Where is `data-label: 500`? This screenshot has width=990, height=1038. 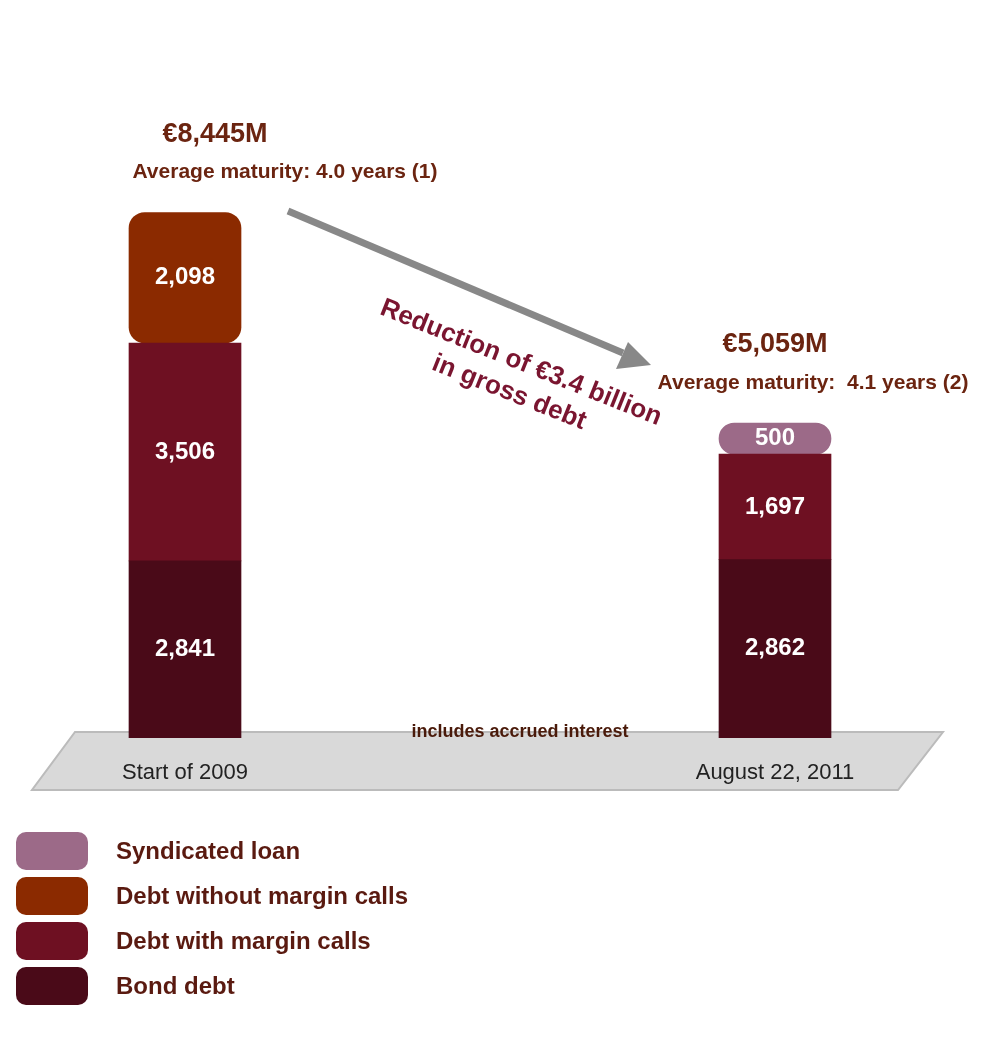
data-label: 500 is located at coordinates (775, 437).